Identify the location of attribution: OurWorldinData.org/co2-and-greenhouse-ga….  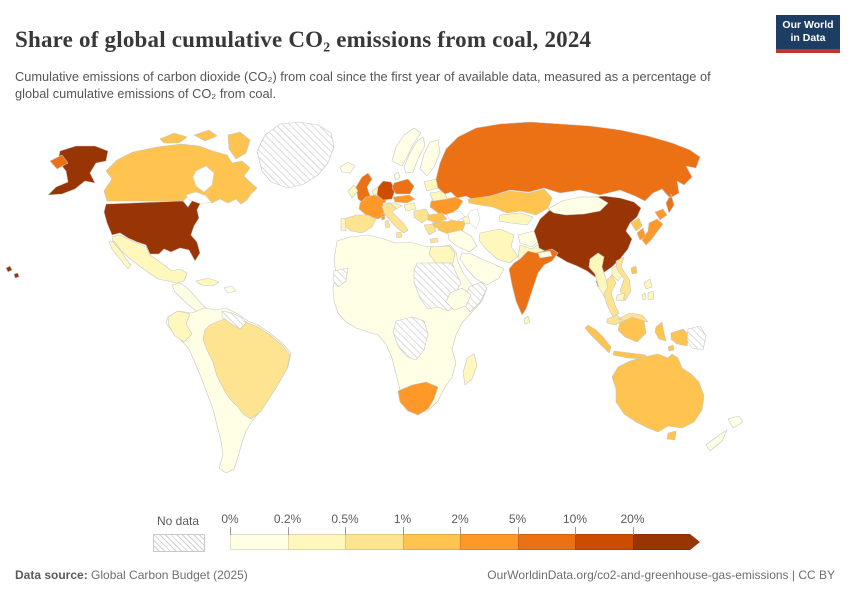
(661, 575).